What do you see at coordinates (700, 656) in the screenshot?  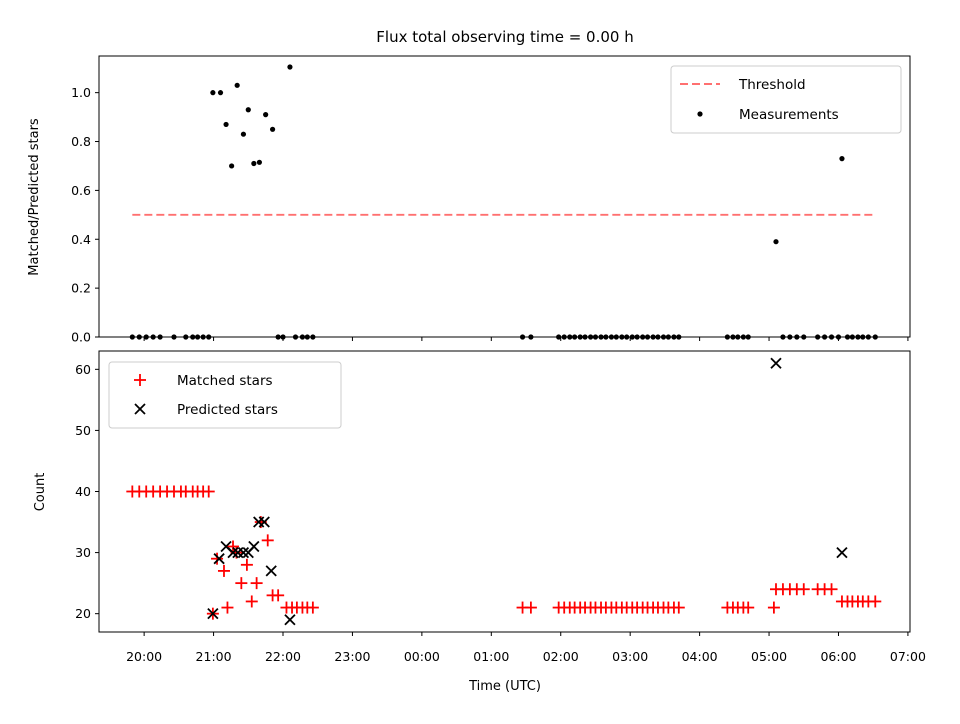 I see `x-tick-label: 04:00` at bounding box center [700, 656].